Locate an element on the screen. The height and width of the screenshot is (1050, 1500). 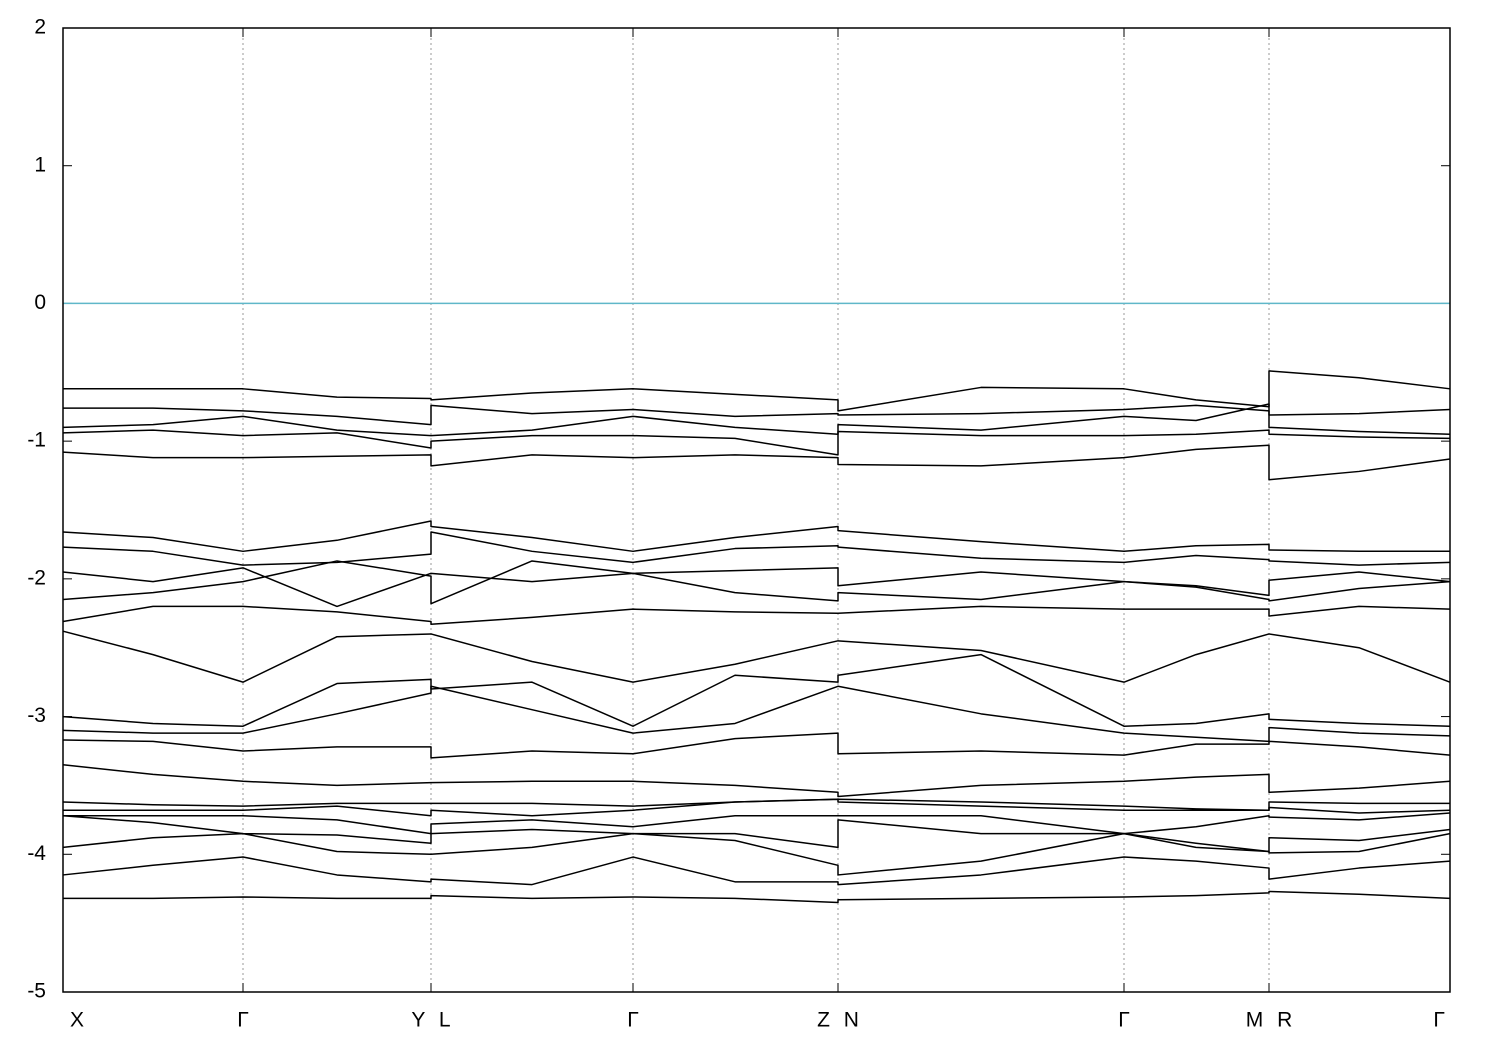
x-tick-label: X is located at coordinates (77, 1020).